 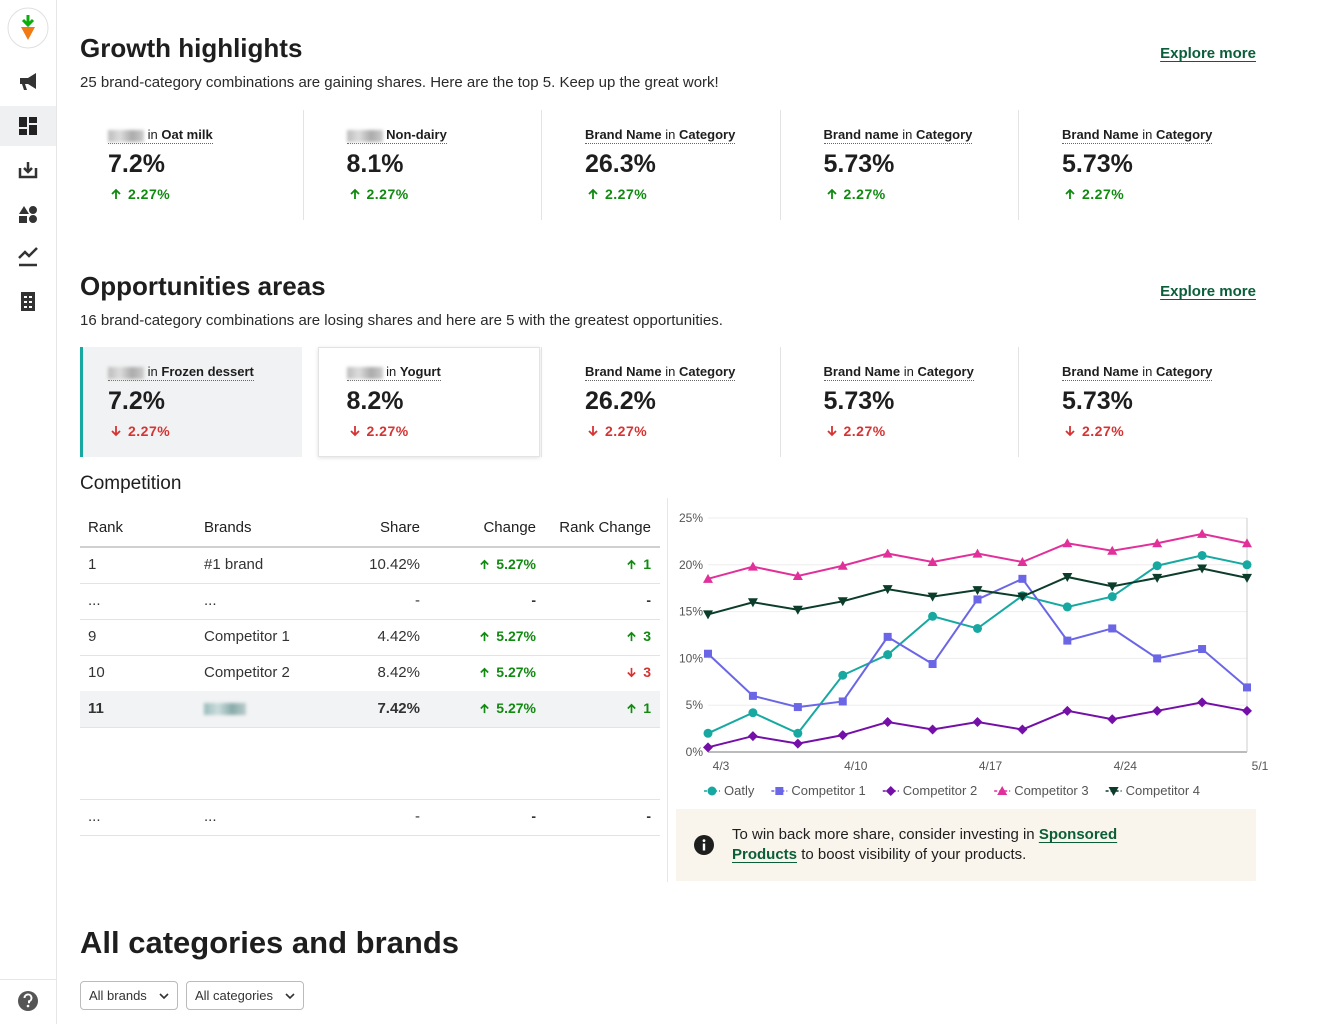 I want to click on filter-dropdown: All brands, so click(x=129, y=995).